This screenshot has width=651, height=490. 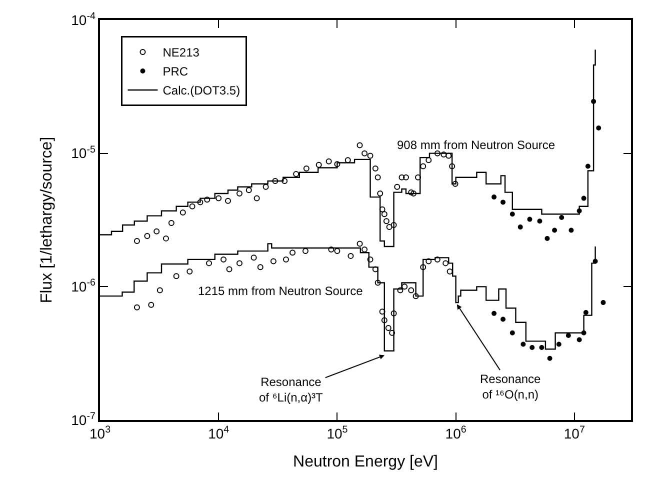 I want to click on legend-label: PRC, so click(x=175, y=71).